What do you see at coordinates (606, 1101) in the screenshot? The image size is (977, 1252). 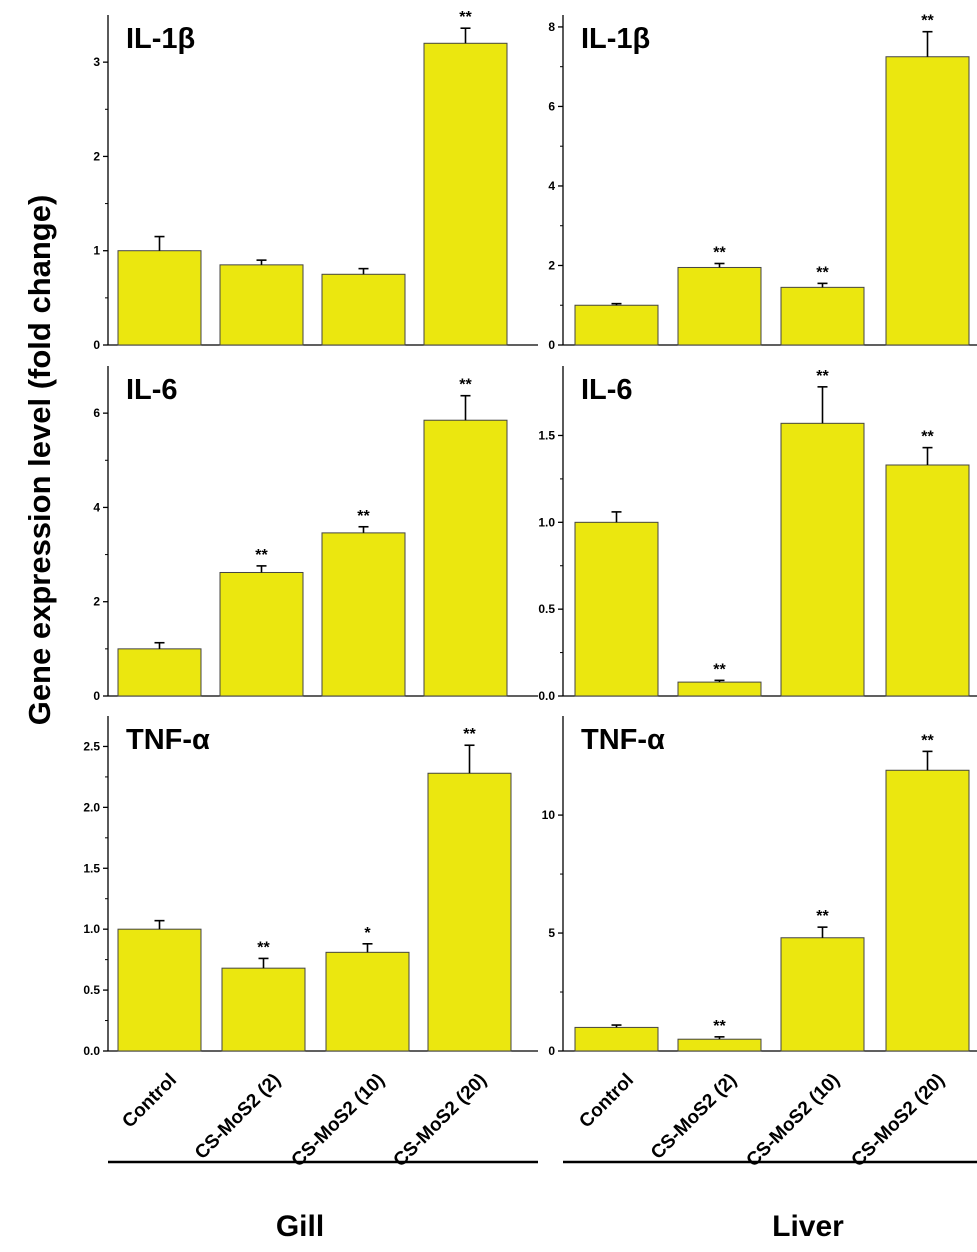 I see `category-label-liver: Control` at bounding box center [606, 1101].